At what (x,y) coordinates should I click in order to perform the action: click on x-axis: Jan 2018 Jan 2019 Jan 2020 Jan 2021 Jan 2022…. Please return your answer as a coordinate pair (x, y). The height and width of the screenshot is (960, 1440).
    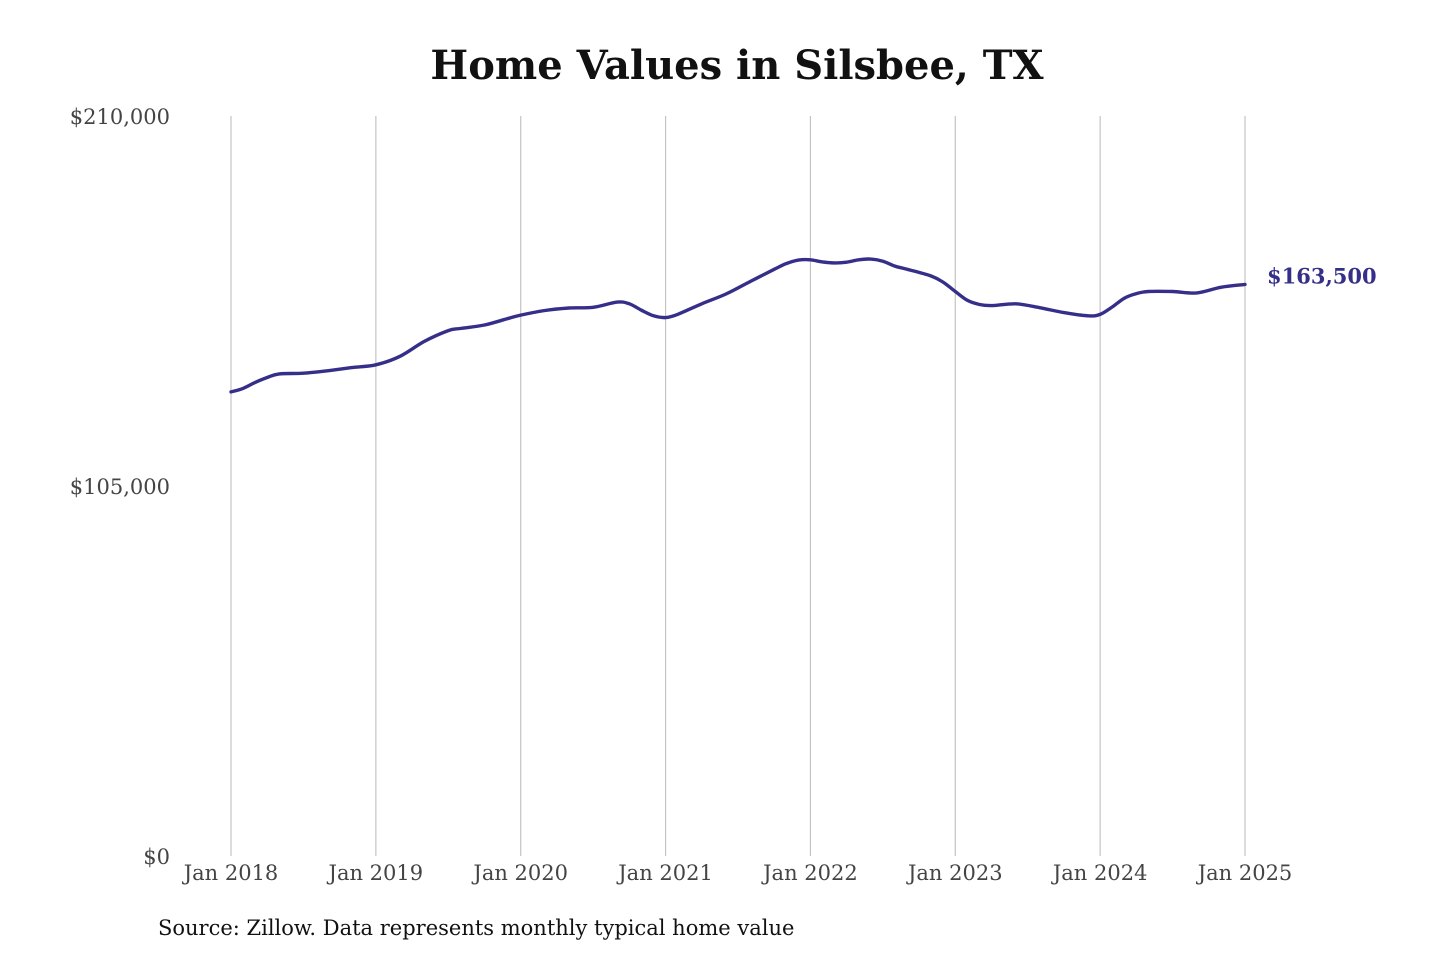
    Looking at the image, I should click on (737, 873).